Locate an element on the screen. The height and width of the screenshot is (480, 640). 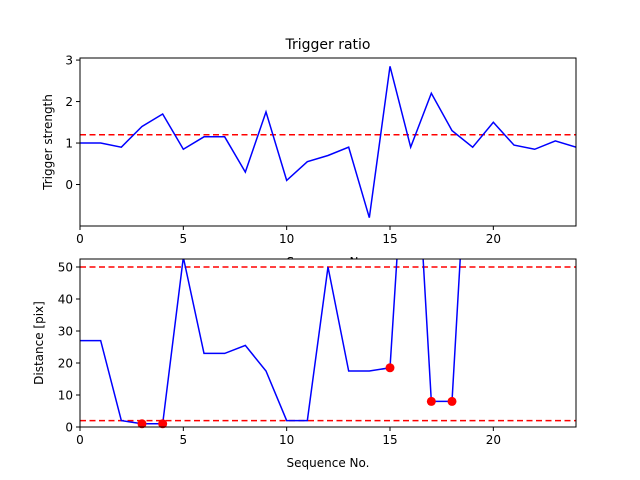
y-tick-label: 50 is located at coordinates (65, 268).